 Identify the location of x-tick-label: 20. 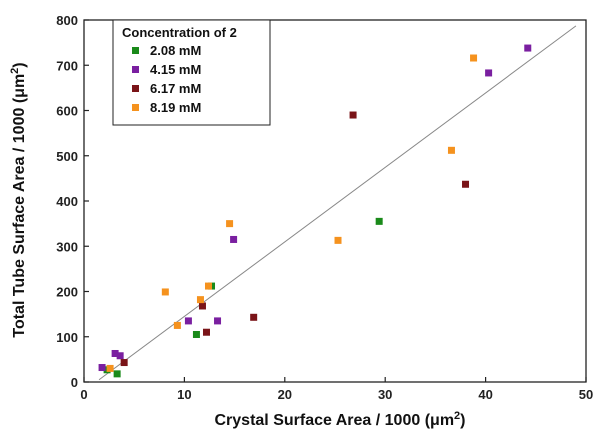
(285, 394).